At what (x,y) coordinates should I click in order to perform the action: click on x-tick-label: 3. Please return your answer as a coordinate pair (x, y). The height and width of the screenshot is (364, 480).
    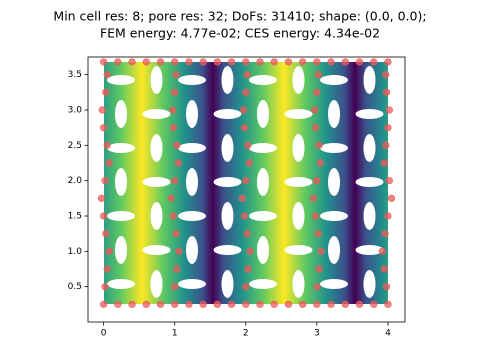
    Looking at the image, I should click on (317, 334).